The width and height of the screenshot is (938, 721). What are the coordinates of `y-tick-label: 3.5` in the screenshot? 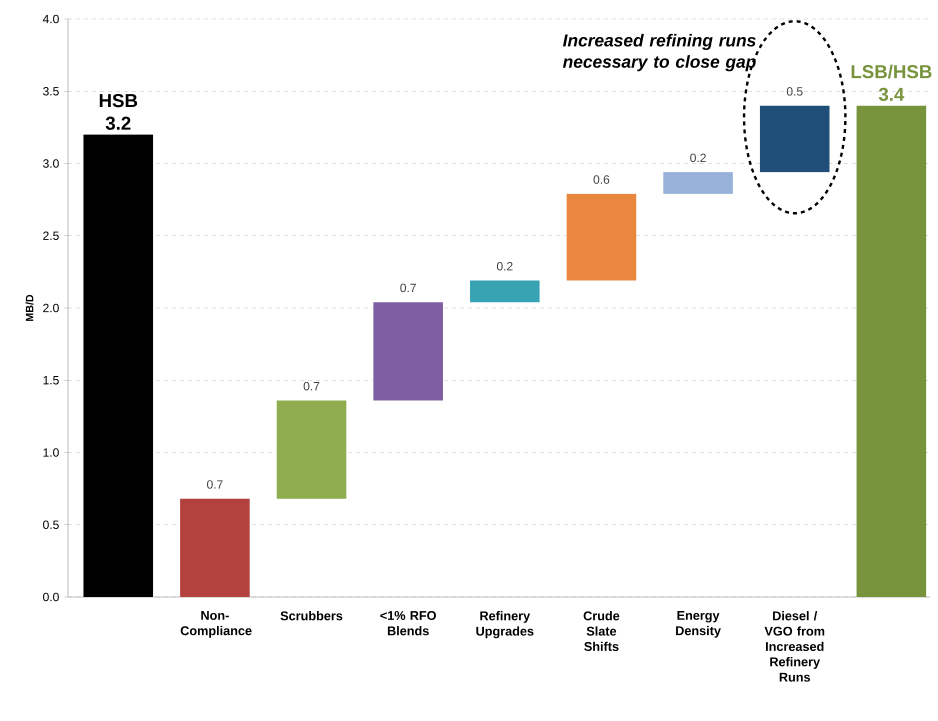 It's located at (51, 91).